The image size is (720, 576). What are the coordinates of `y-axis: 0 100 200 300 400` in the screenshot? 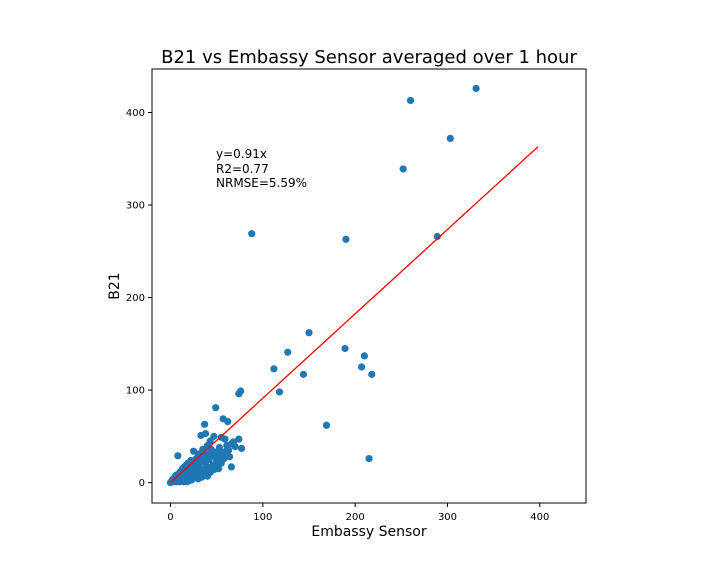 It's located at (139, 298).